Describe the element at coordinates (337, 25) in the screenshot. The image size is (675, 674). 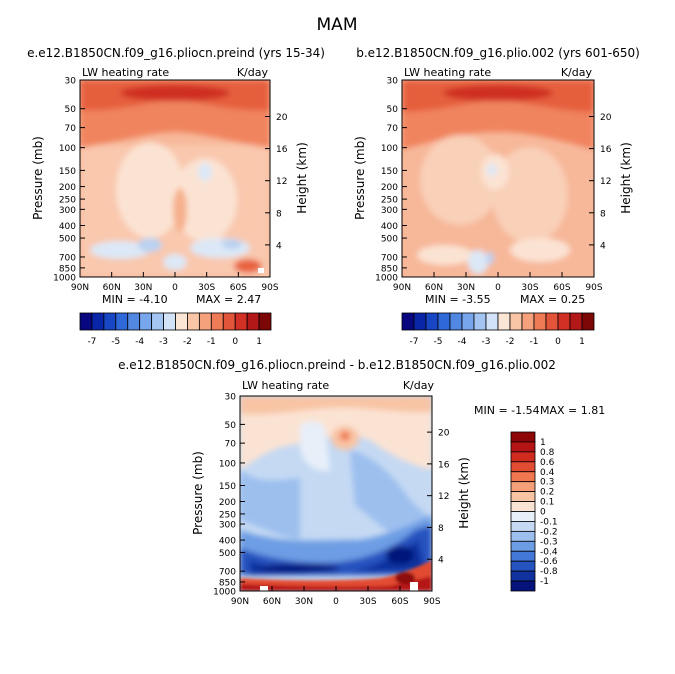
I see `figure-title: MAM` at that location.